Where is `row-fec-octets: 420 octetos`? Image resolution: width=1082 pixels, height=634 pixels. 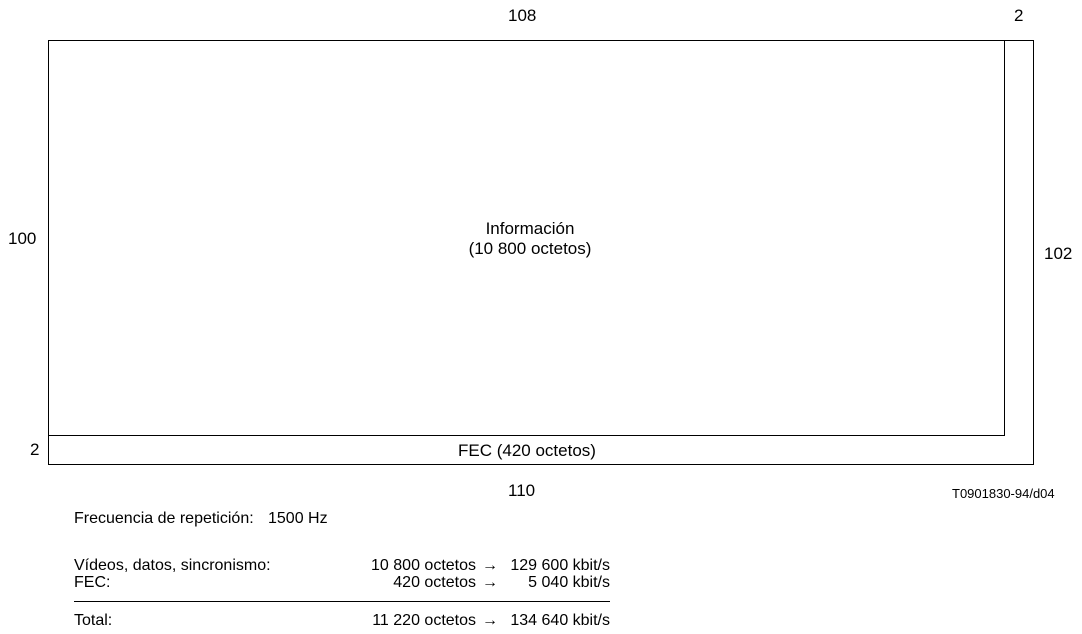
row-fec-octets: 420 octetos is located at coordinates (388, 583).